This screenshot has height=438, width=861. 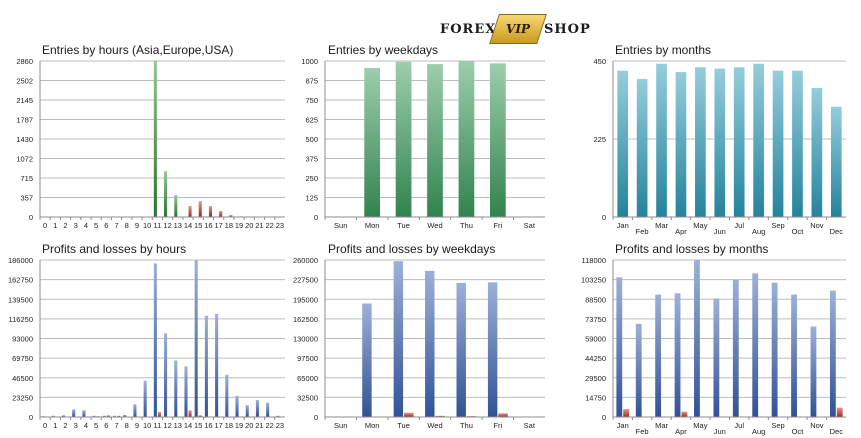 I want to click on y-tick-label: 88500, so click(x=595, y=299).